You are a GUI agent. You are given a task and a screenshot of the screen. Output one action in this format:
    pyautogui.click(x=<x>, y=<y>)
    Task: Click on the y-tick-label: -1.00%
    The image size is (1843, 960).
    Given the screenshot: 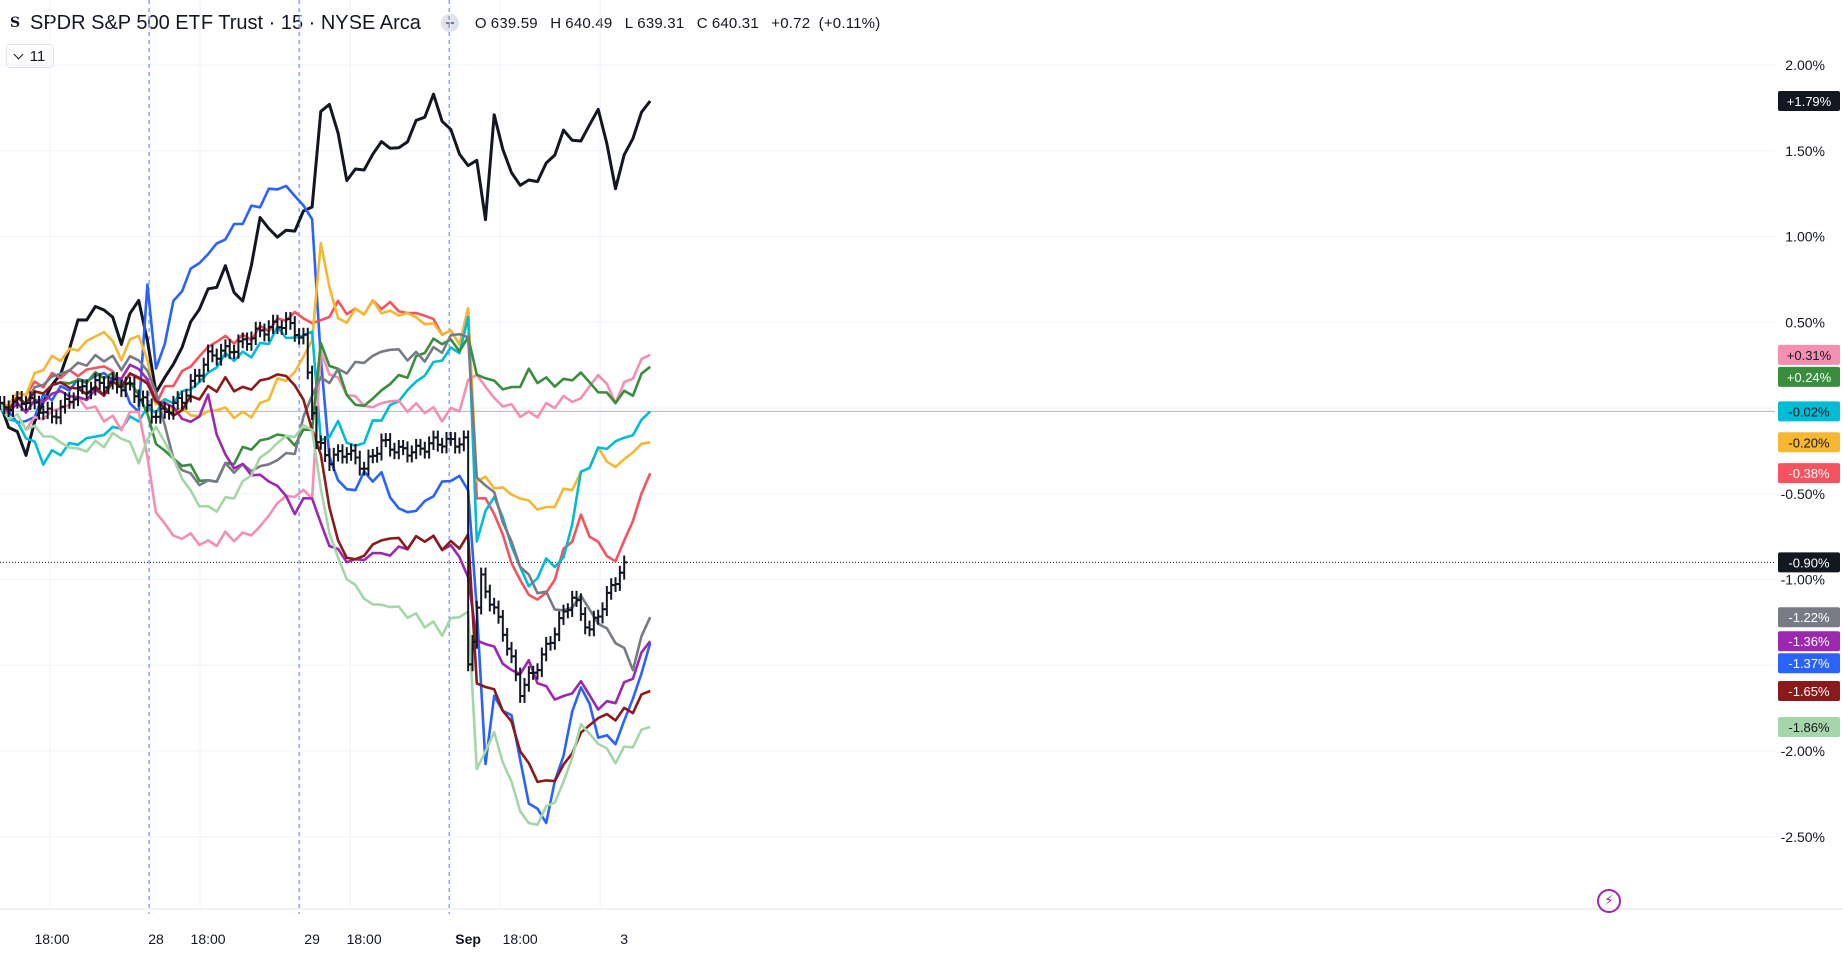 What is the action you would take?
    pyautogui.click(x=1803, y=580)
    